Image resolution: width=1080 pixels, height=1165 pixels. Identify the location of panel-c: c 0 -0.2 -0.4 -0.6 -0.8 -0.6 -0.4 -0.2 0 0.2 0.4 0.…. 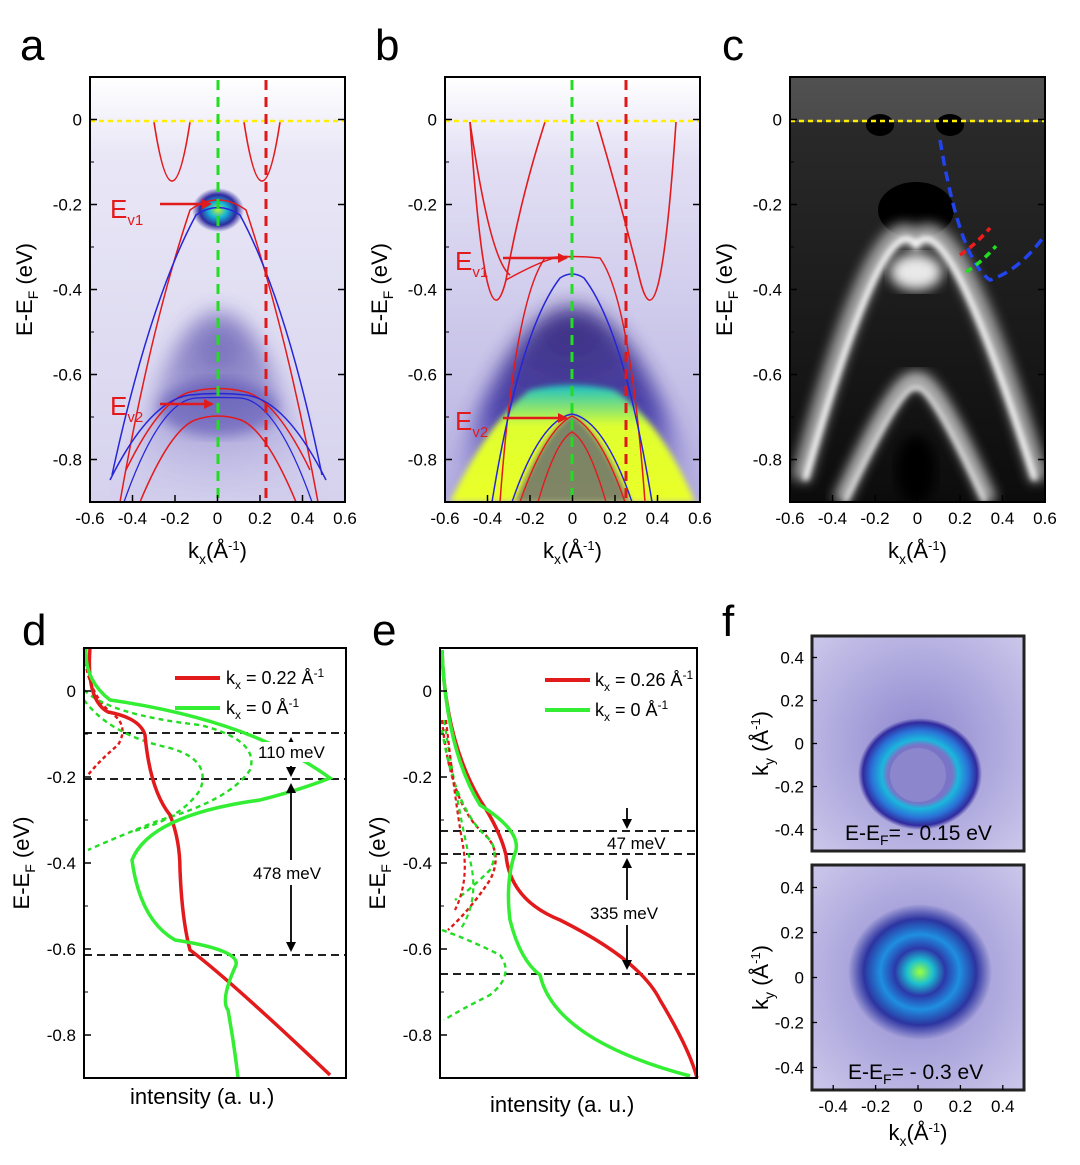
(884, 294).